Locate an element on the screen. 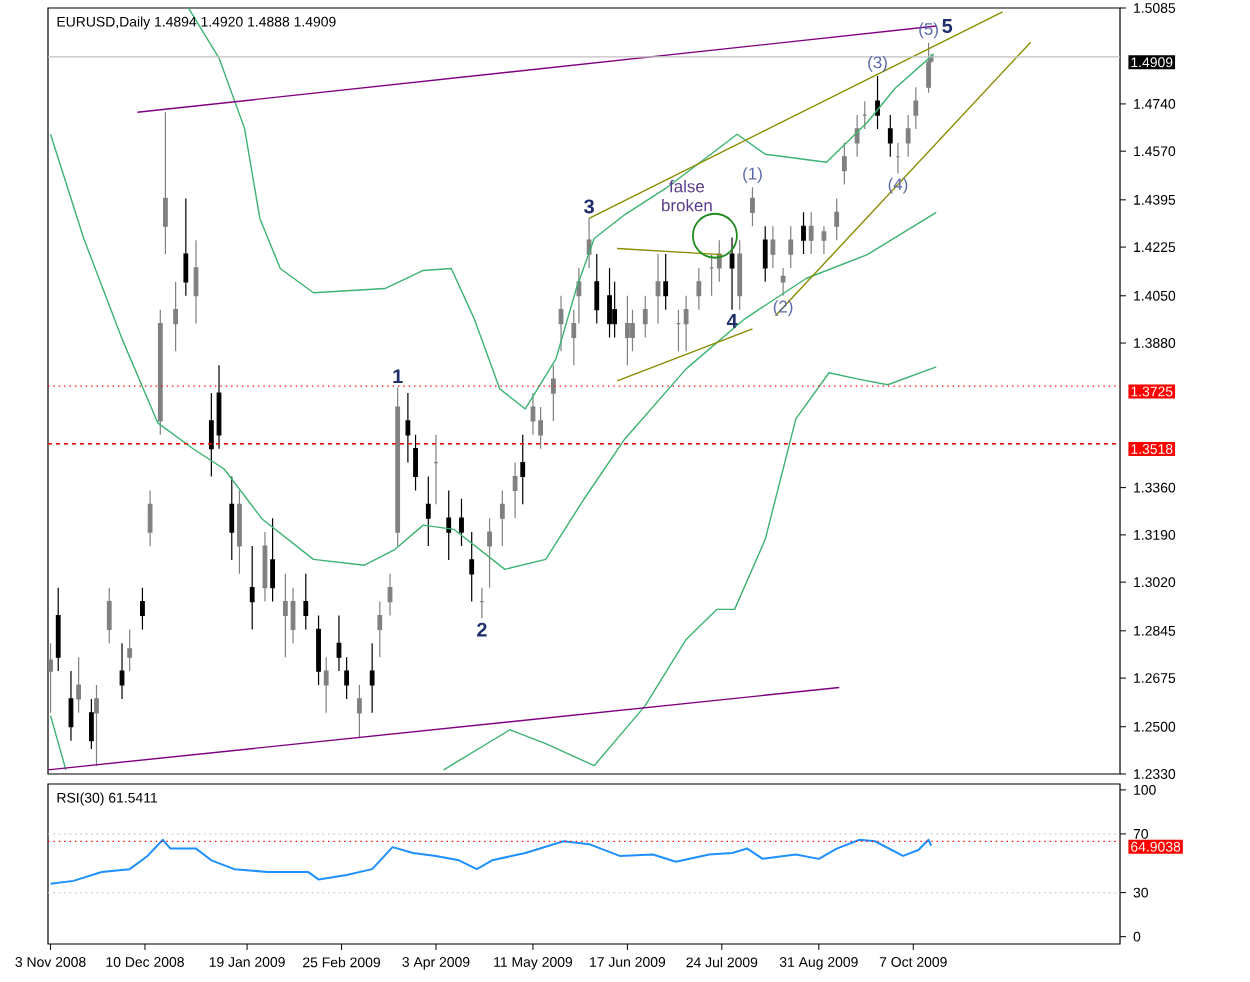 Image resolution: width=1250 pixels, height=982 pixels. annotation: 3 is located at coordinates (589, 206).